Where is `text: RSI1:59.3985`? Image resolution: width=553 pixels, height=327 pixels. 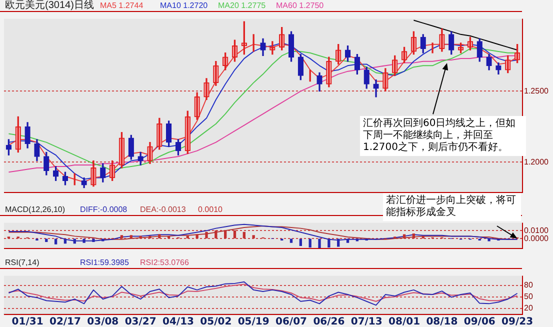 text: RSI1:59.3985 is located at coordinates (104, 263).